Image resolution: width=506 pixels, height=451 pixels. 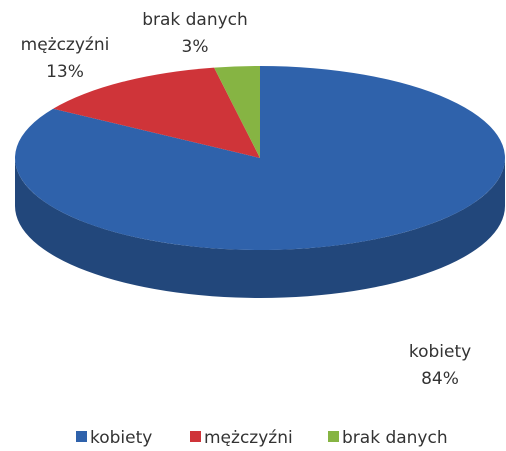 I want to click on slice-label: mężczyźni, so click(x=65, y=45).